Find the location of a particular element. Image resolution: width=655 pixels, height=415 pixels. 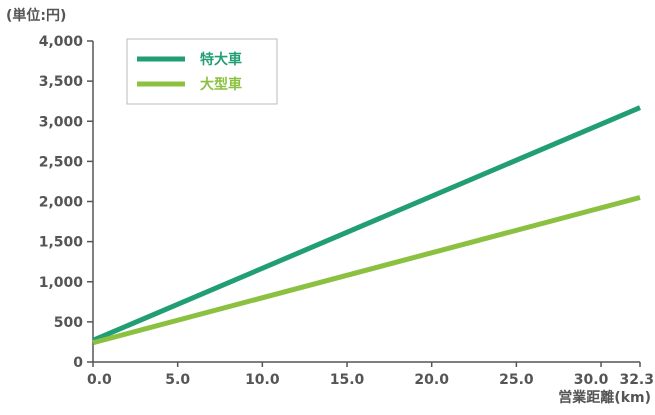

y-tick-label: 2,500 is located at coordinates (61, 162).